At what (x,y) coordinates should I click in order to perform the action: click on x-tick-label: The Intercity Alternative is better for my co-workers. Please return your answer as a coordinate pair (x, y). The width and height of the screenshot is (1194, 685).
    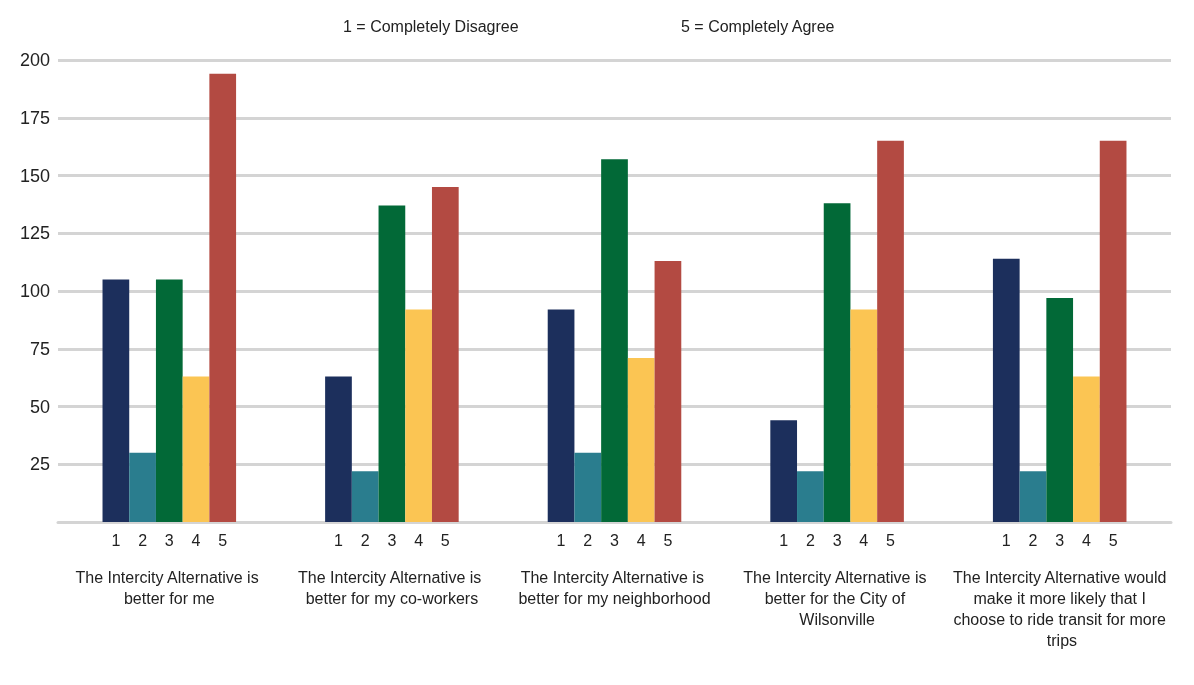
    Looking at the image, I should click on (392, 588).